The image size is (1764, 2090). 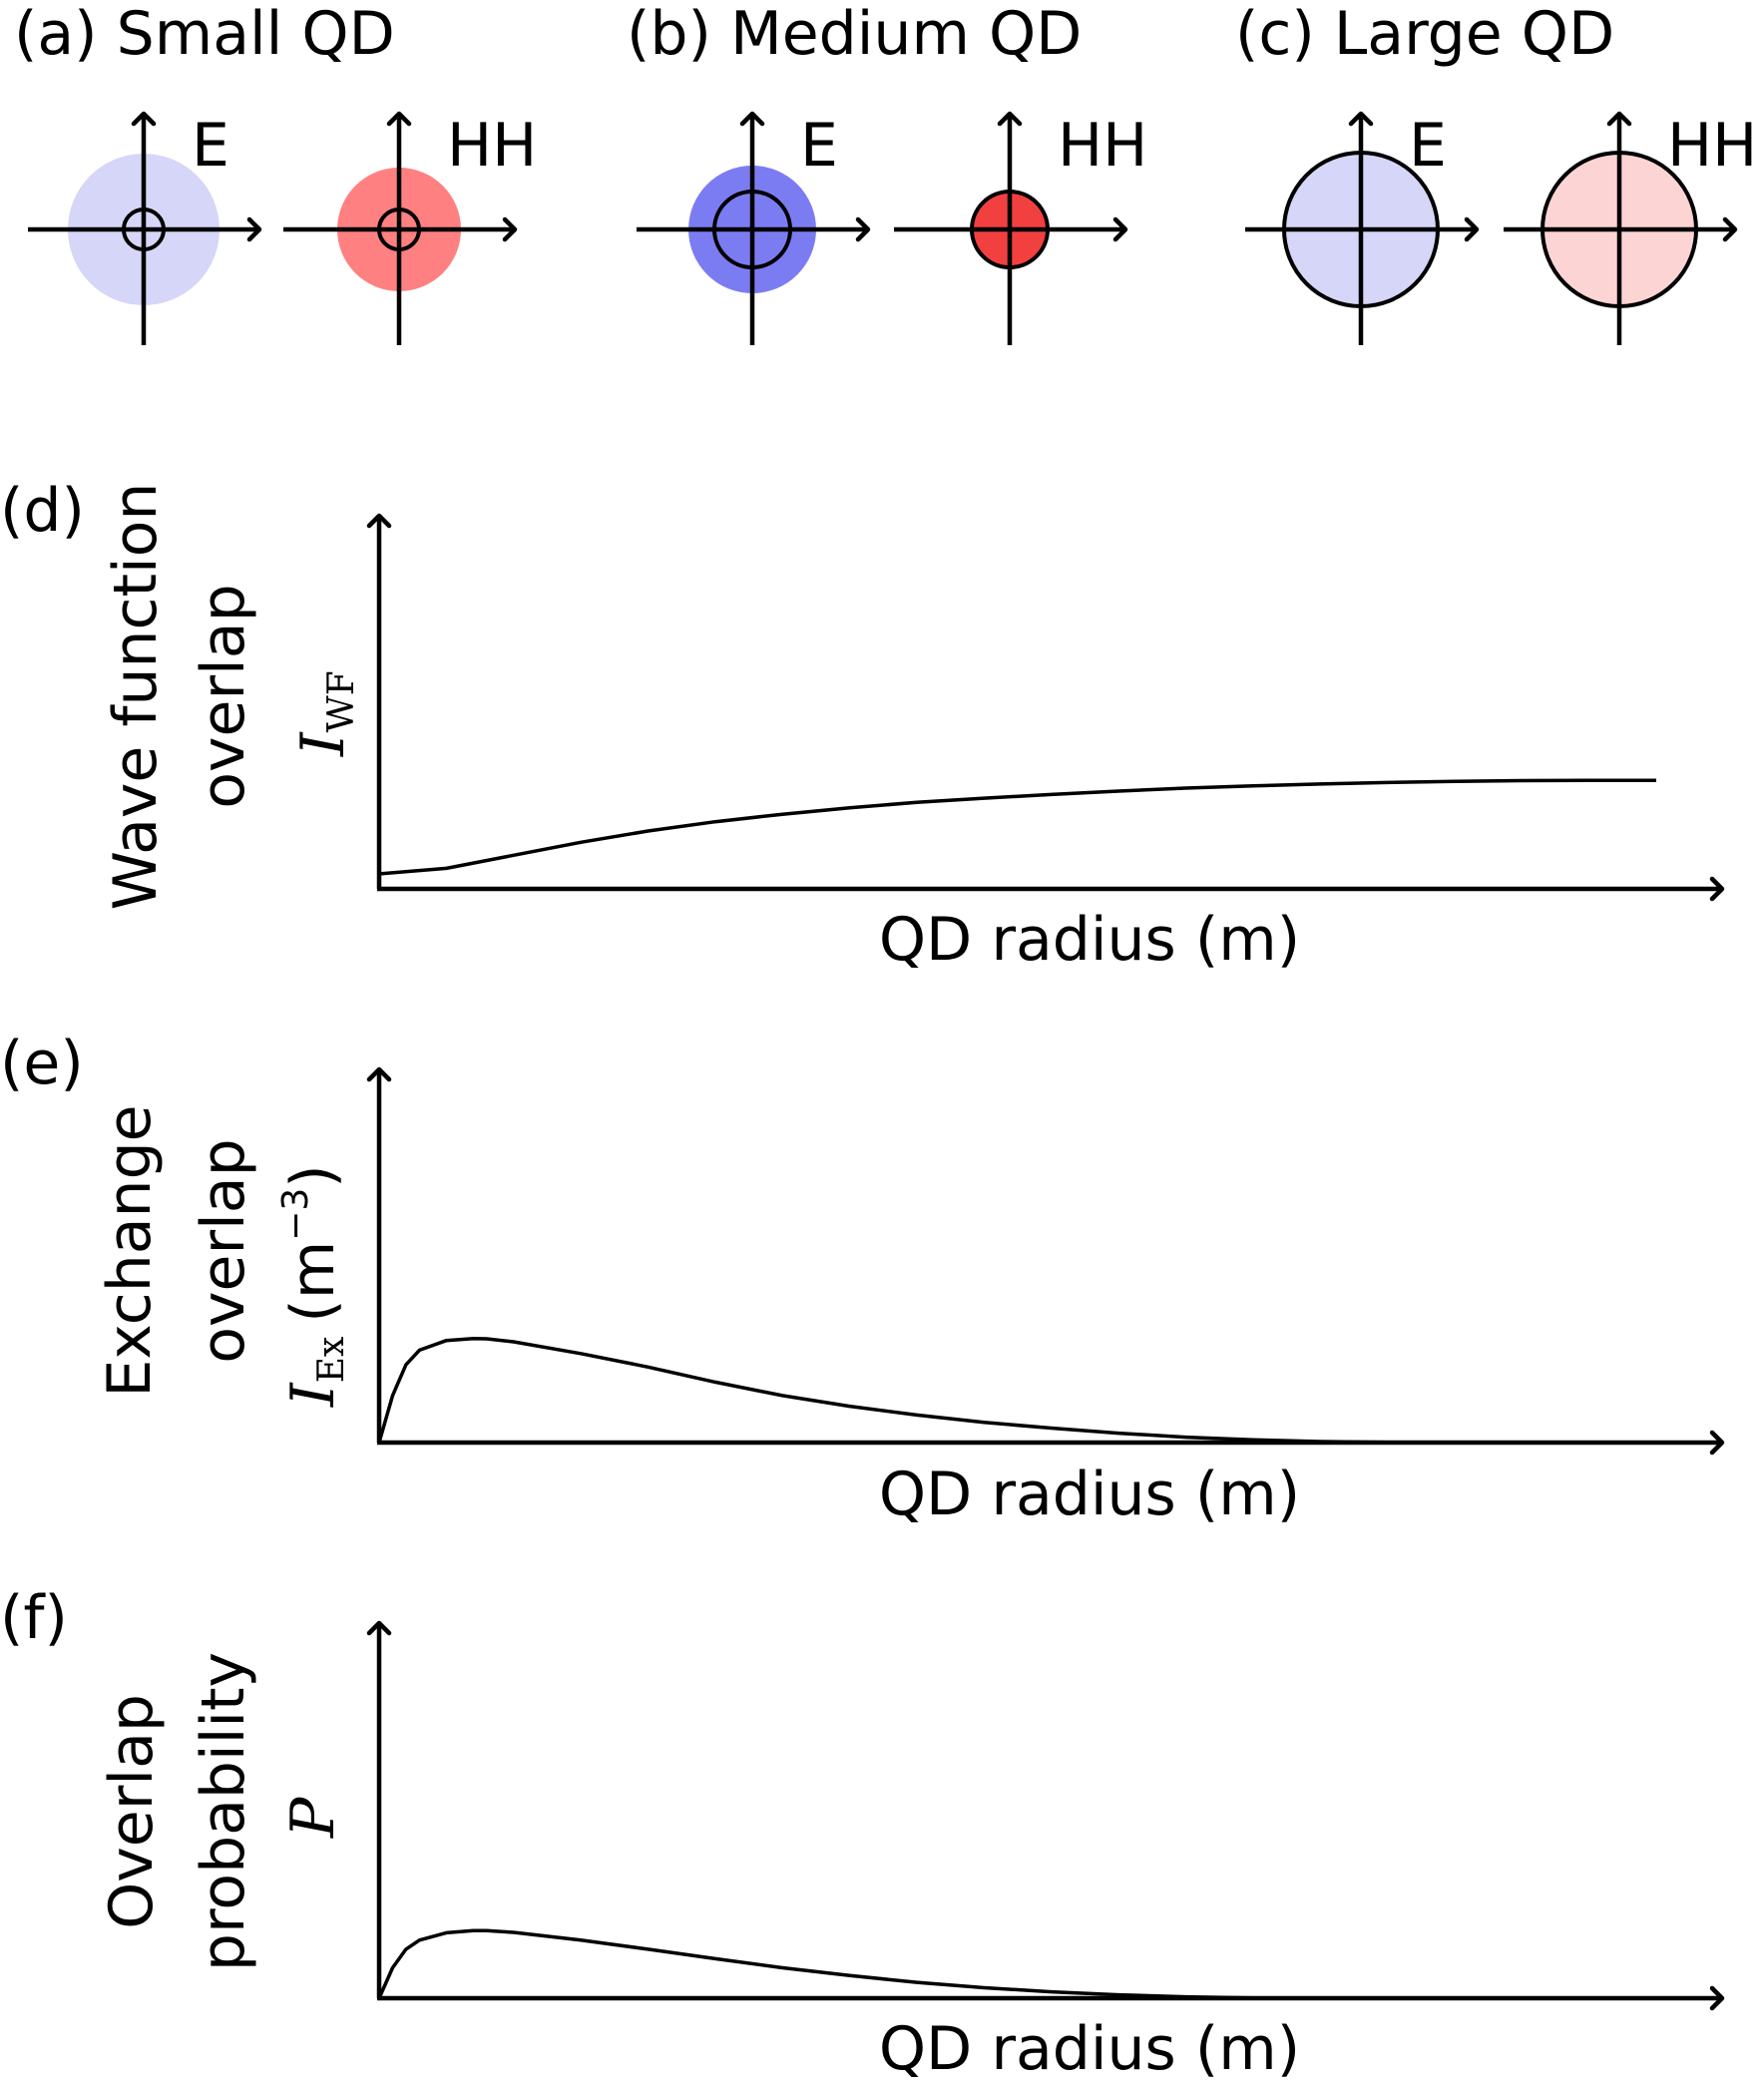 What do you see at coordinates (130, 1250) in the screenshot?
I see `chart-e-ylabel-line1: Exchange` at bounding box center [130, 1250].